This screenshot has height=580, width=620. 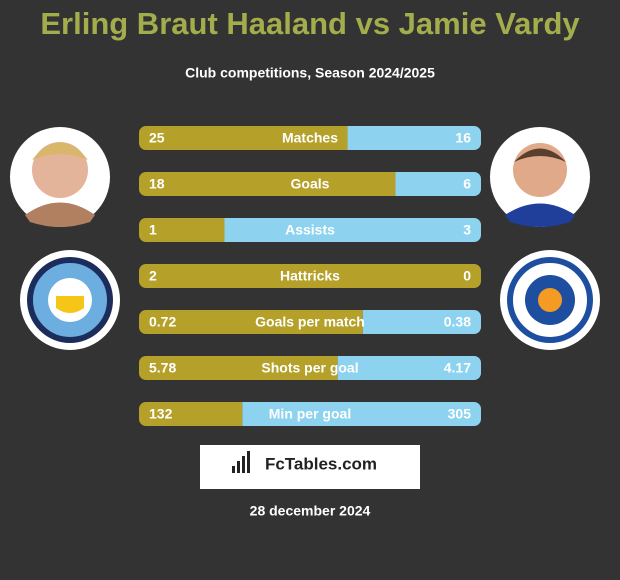 What do you see at coordinates (241, 462) in the screenshot?
I see `brand-icon` at bounding box center [241, 462].